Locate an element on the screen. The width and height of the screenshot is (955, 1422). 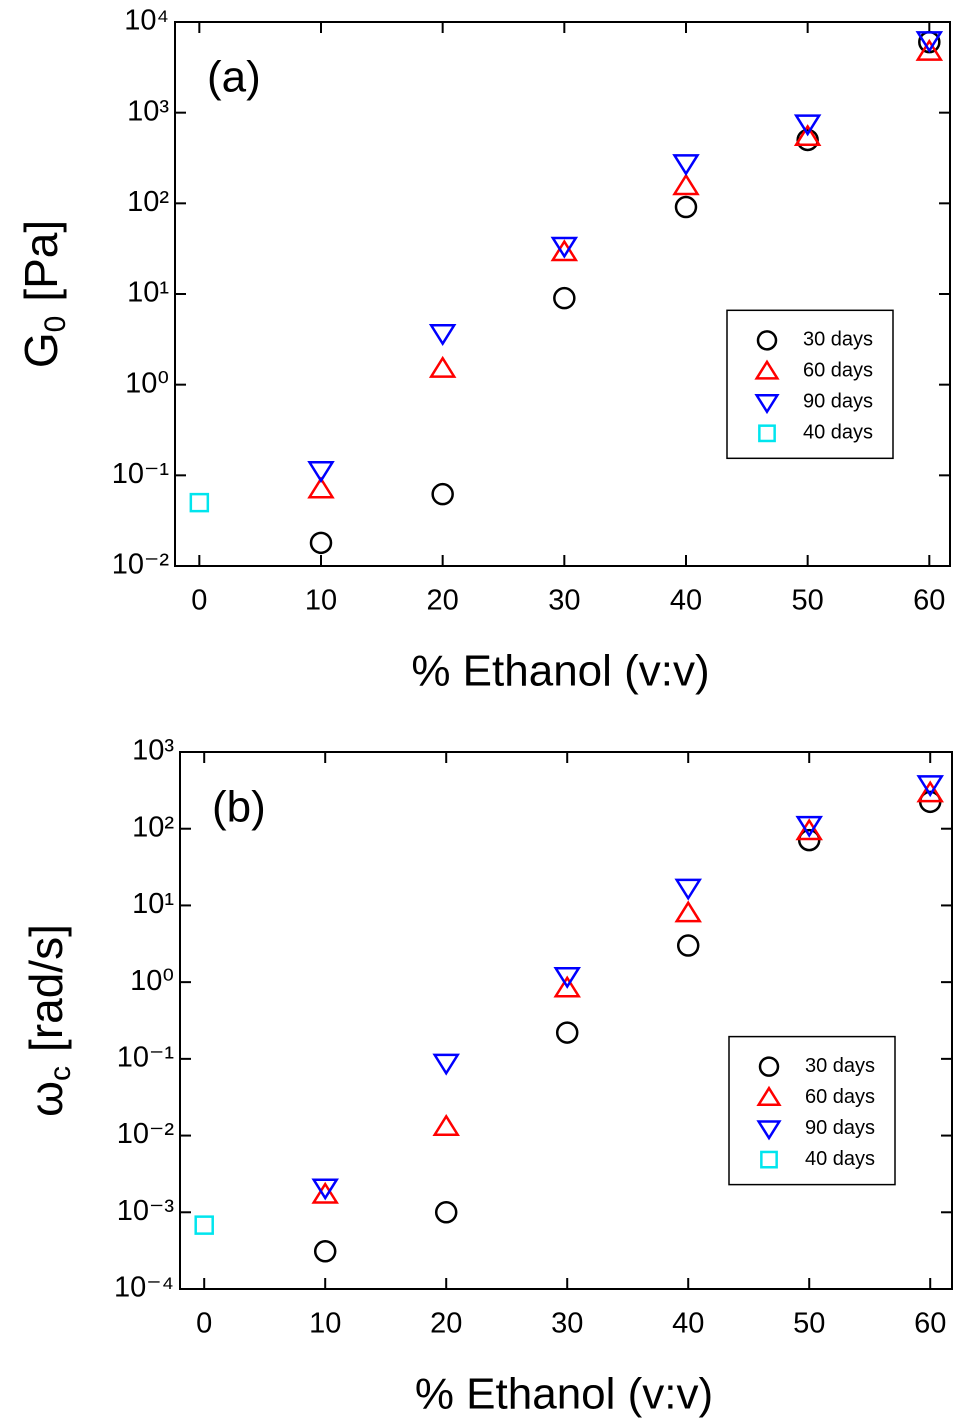
y-axis-label: G0 [Pa] is located at coordinates (43, 294).